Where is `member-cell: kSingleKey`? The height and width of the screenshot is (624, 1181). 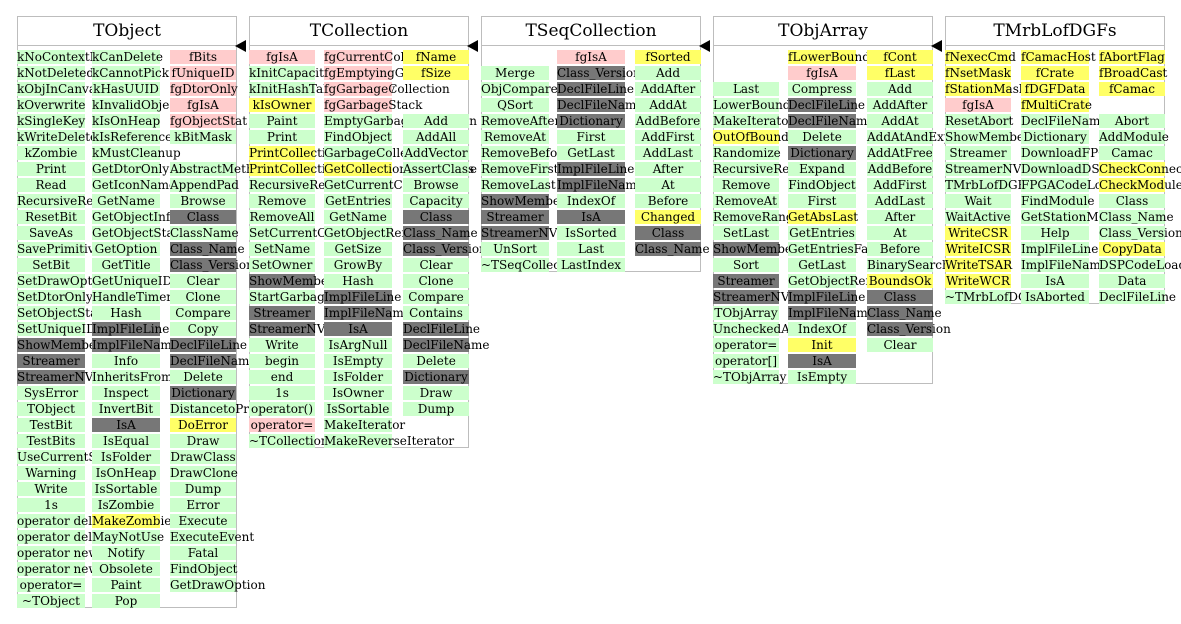
member-cell: kSingleKey is located at coordinates (51, 121).